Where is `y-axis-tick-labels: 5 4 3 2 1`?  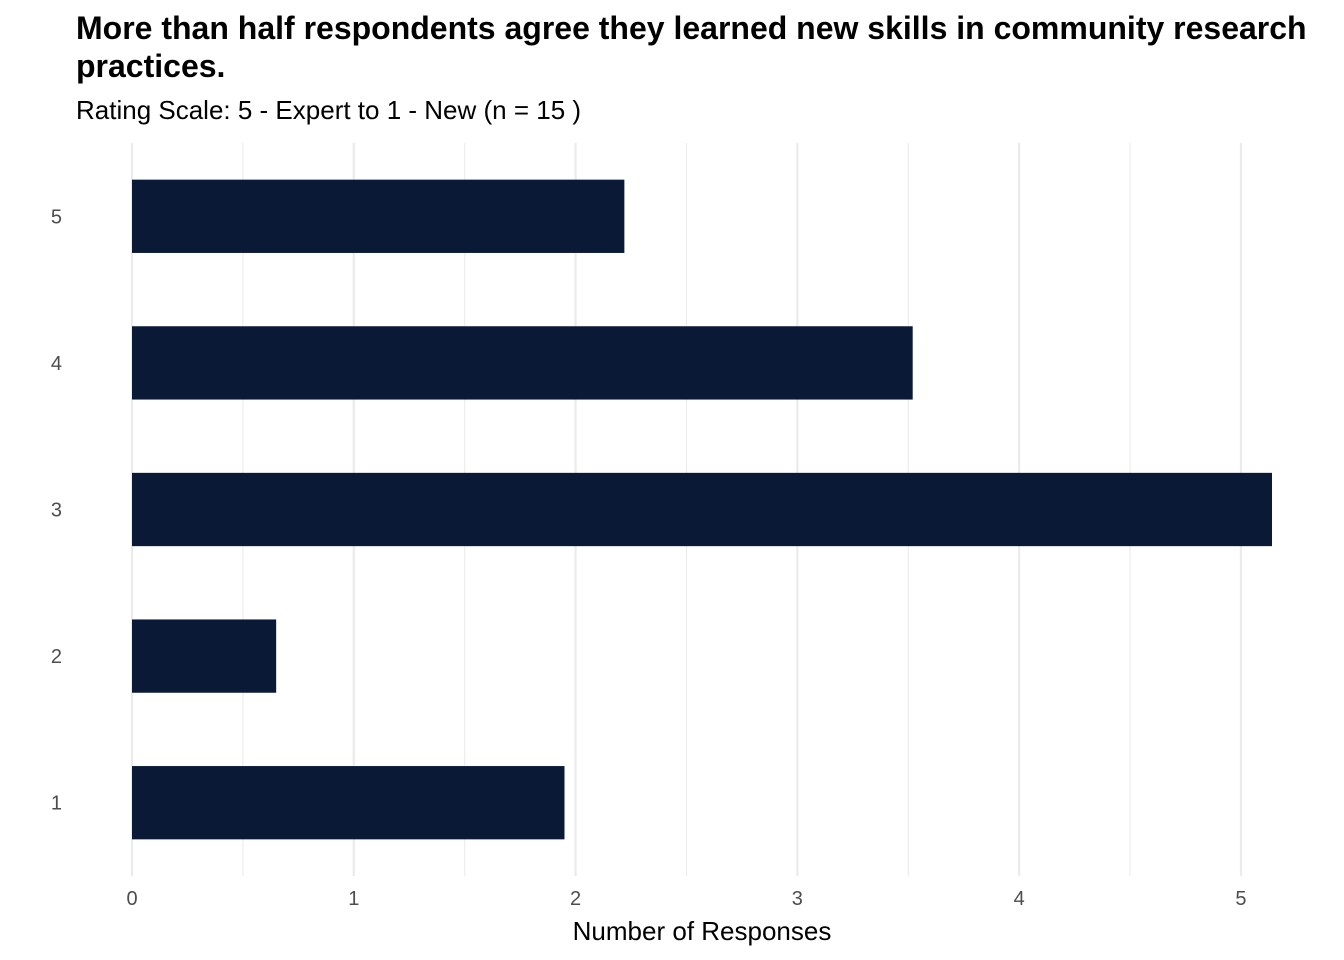 y-axis-tick-labels: 5 4 3 2 1 is located at coordinates (56, 510).